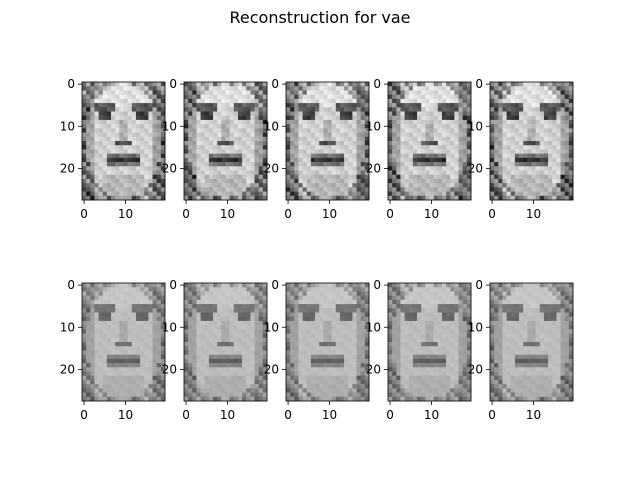 The image size is (640, 480). I want to click on panel-r0-c0: 0 10 20 0 10, so click(113, 149).